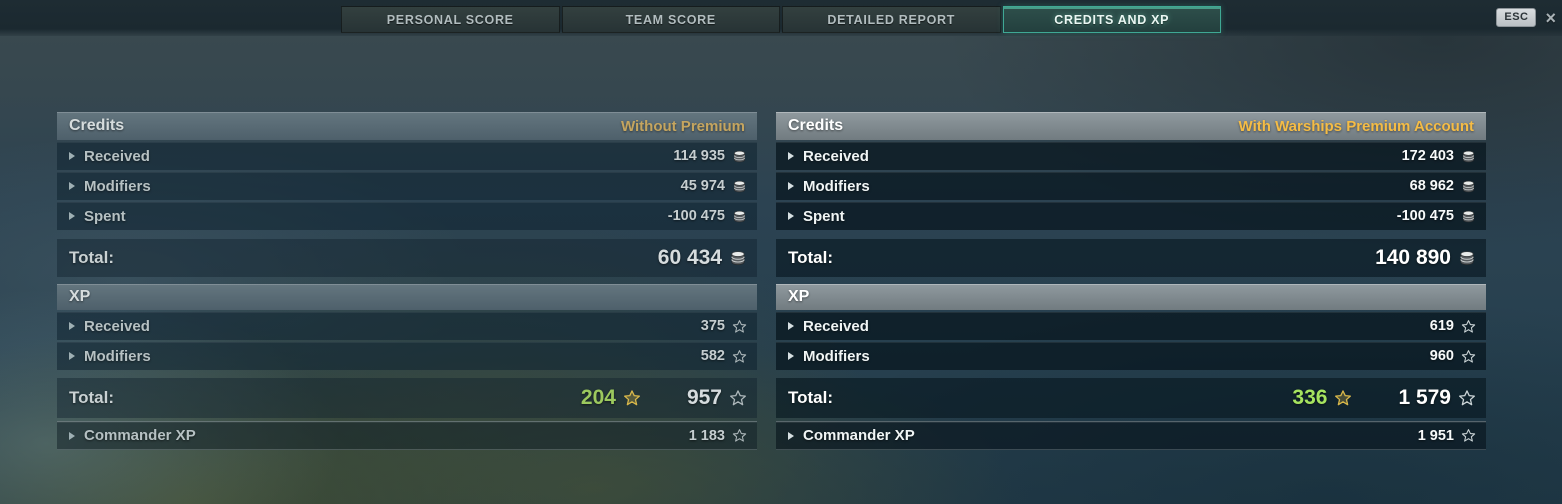 This screenshot has height=504, width=1562. Describe the element at coordinates (1131, 258) in the screenshot. I see `credits-total-row: Total: 140 890` at that location.